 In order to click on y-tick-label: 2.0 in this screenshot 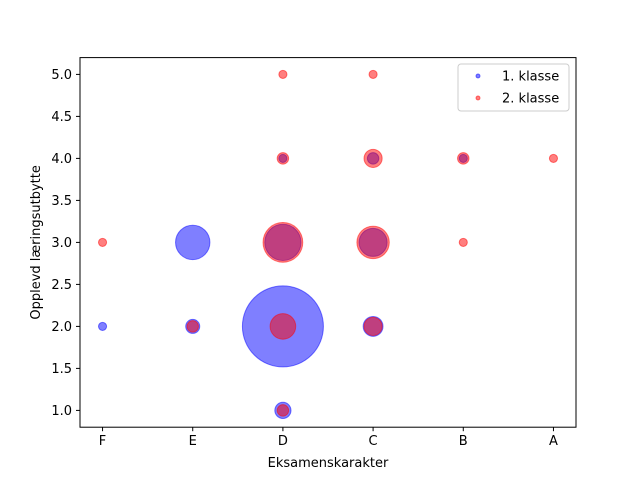, I will do `click(61, 327)`.